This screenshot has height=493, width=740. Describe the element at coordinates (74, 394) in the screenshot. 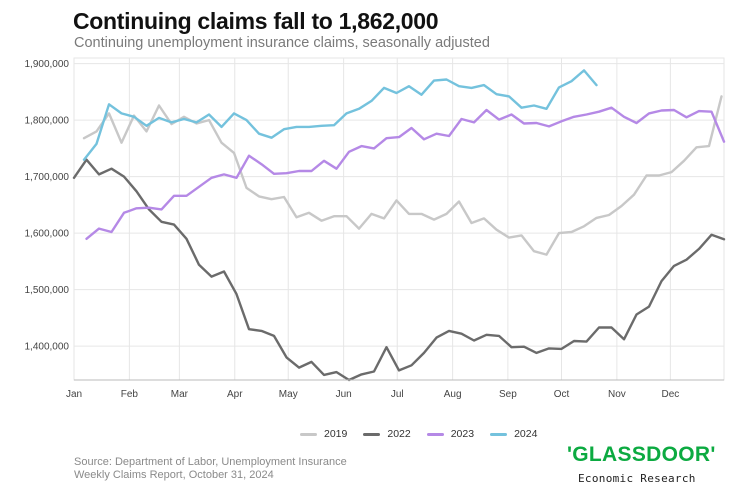

I see `x-tick-label: Jan` at that location.